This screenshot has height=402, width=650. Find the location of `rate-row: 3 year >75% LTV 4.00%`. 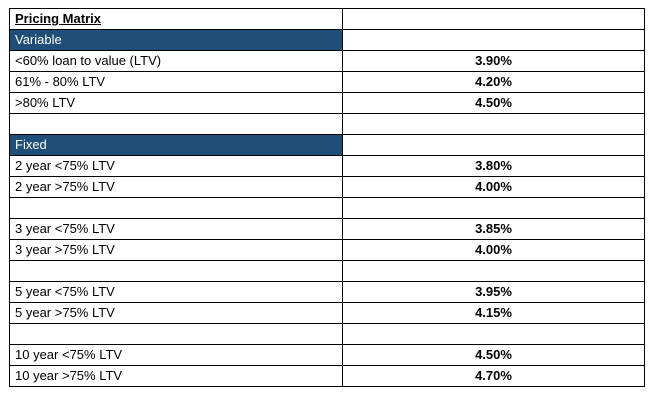

rate-row: 3 year >75% LTV 4.00% is located at coordinates (327, 250).